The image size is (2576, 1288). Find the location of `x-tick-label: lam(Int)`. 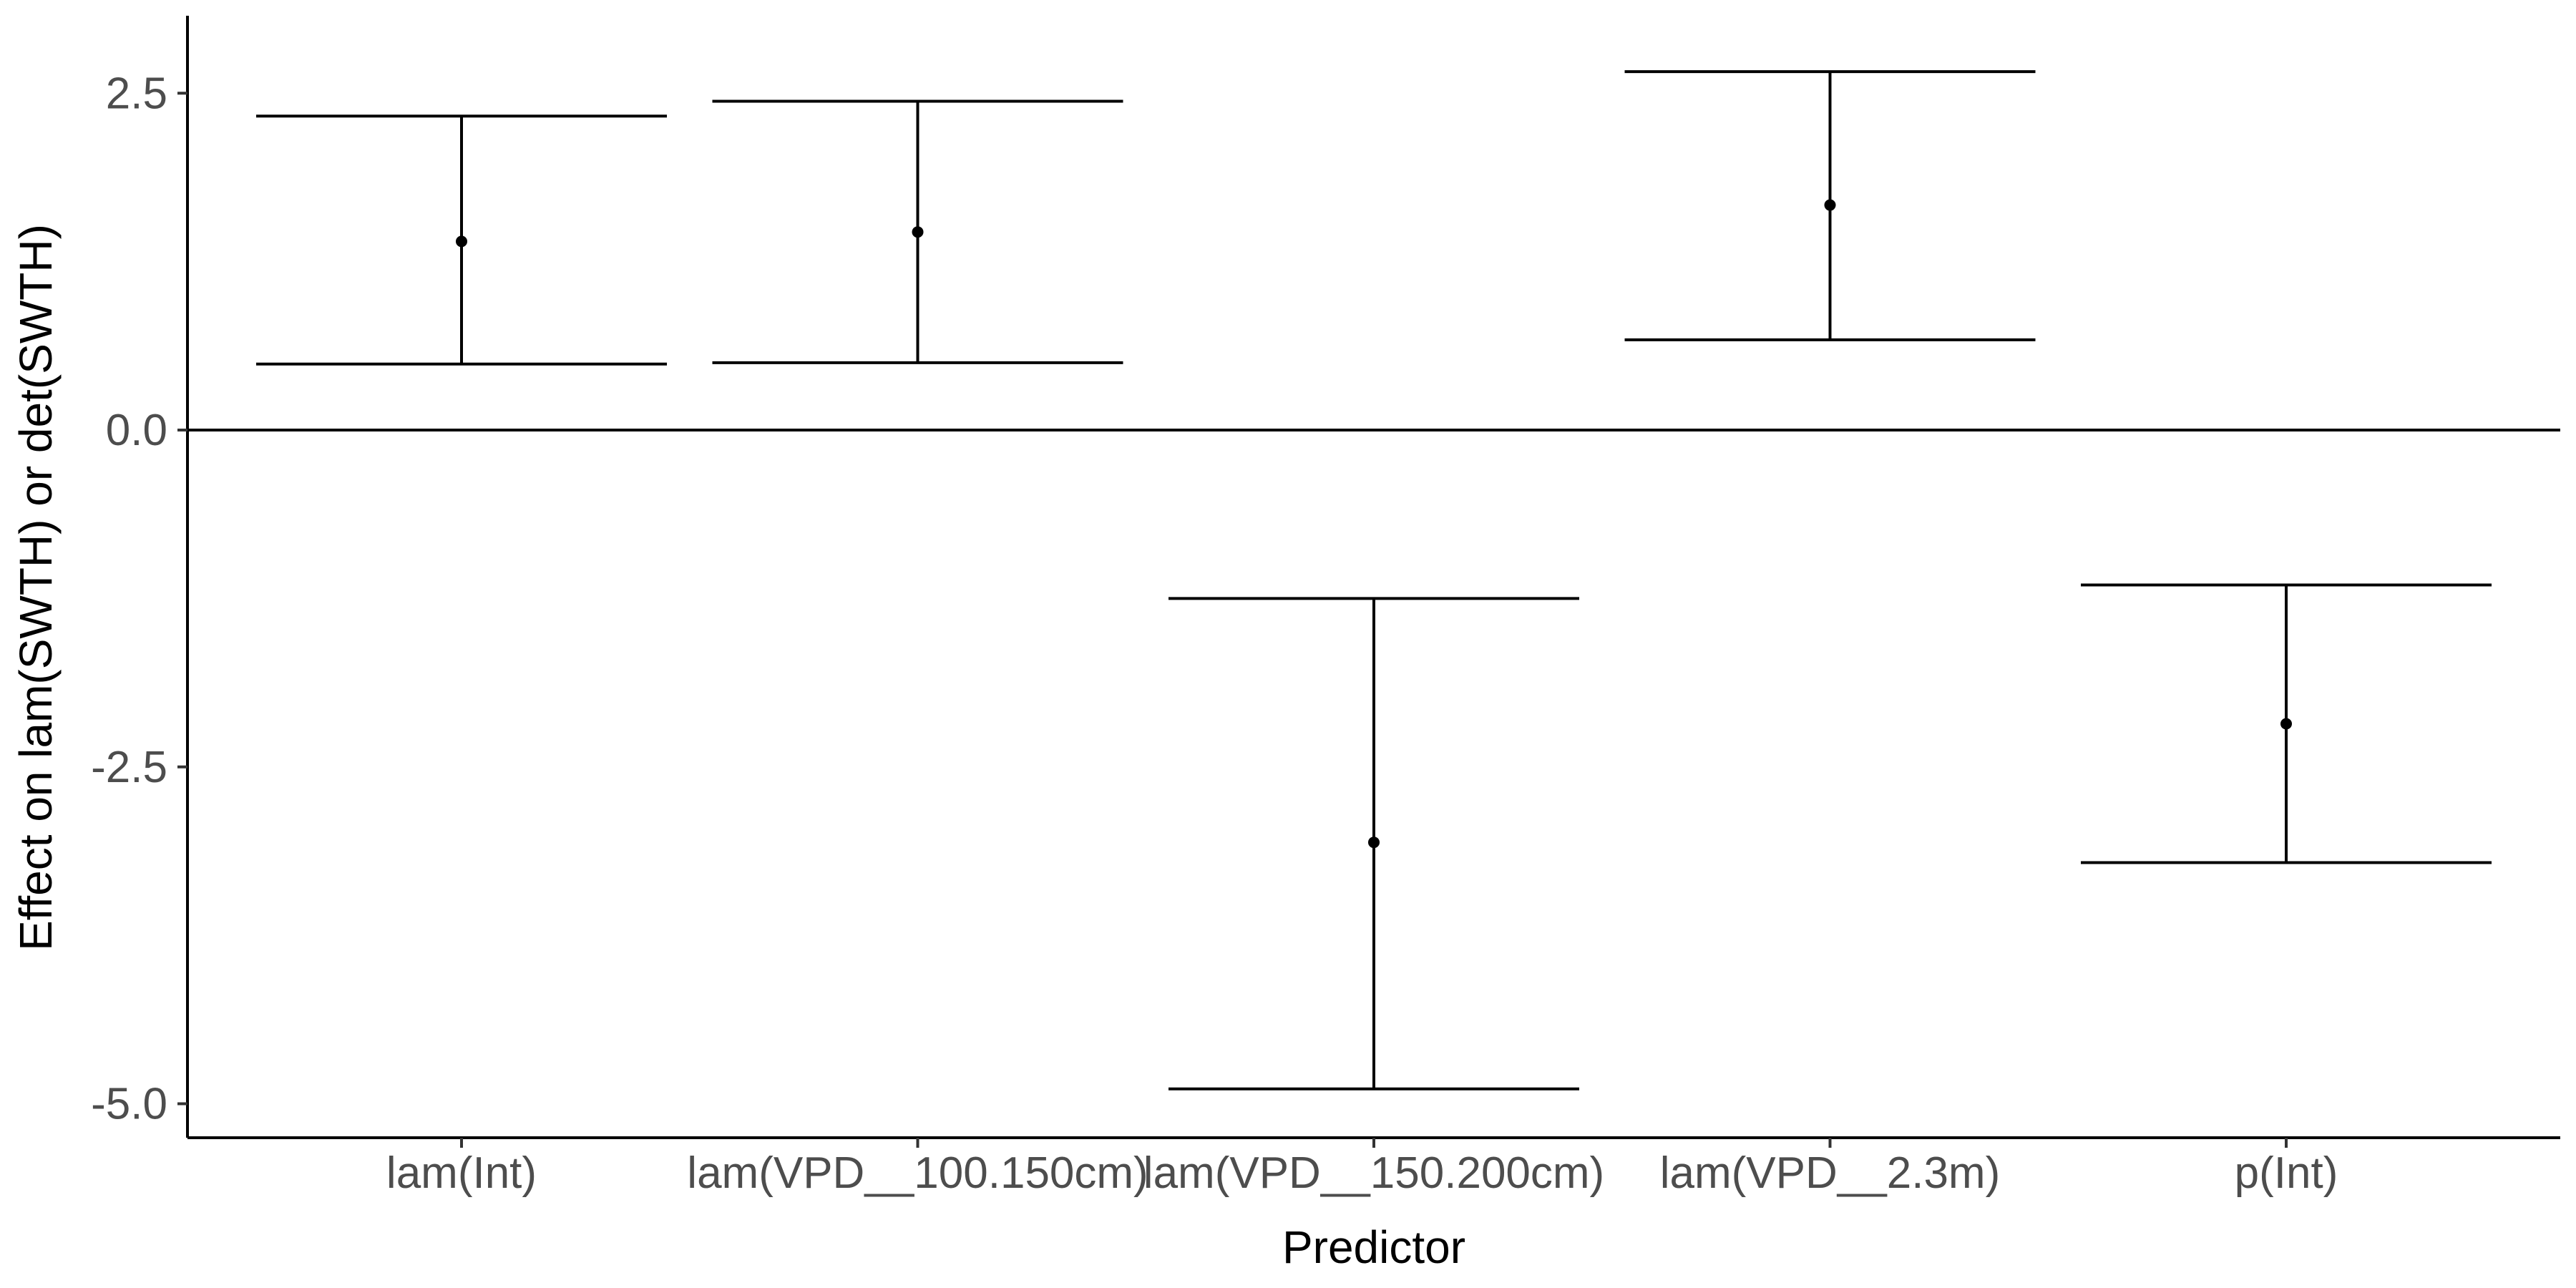

x-tick-label: lam(Int) is located at coordinates (461, 1173).